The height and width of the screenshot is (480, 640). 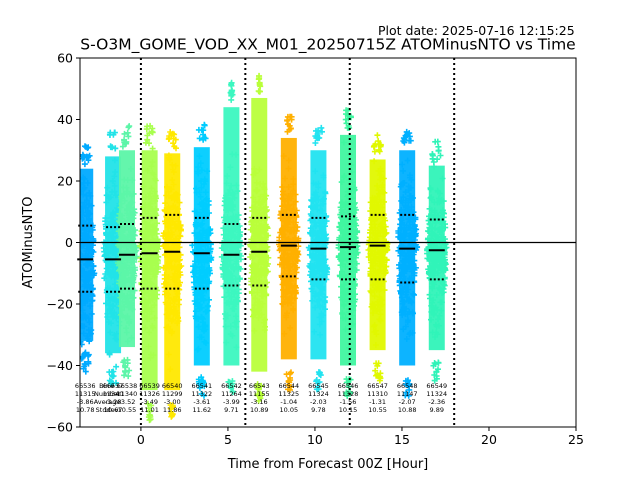 I want to click on bin-legend-label: Stddev, so click(x=107, y=410).